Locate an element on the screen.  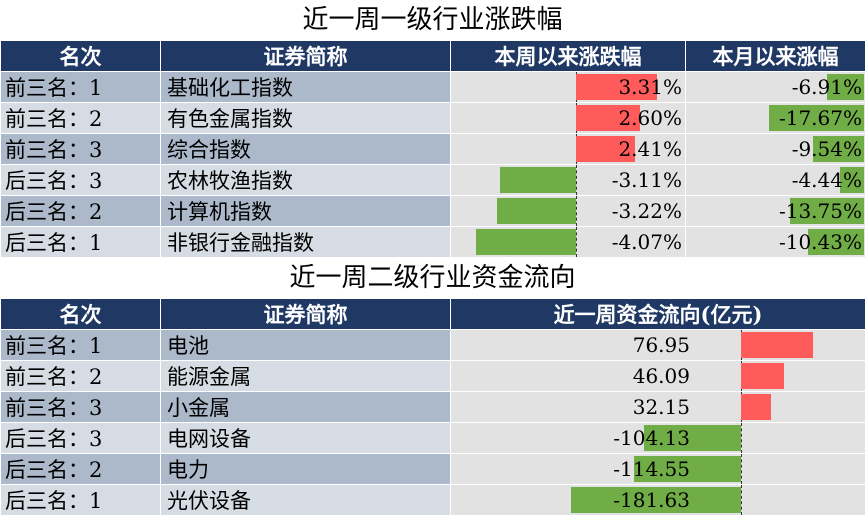
industry-name-cell: 电网设备 is located at coordinates (305, 438).